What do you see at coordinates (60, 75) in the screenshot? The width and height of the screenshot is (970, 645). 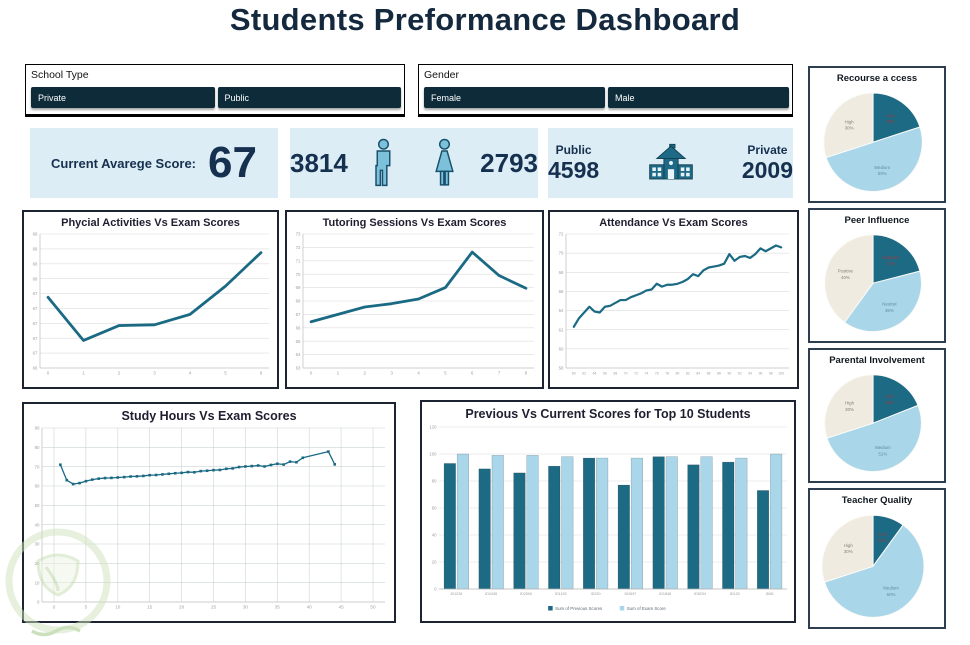 I see `school-type-slicer-label: School Type` at bounding box center [60, 75].